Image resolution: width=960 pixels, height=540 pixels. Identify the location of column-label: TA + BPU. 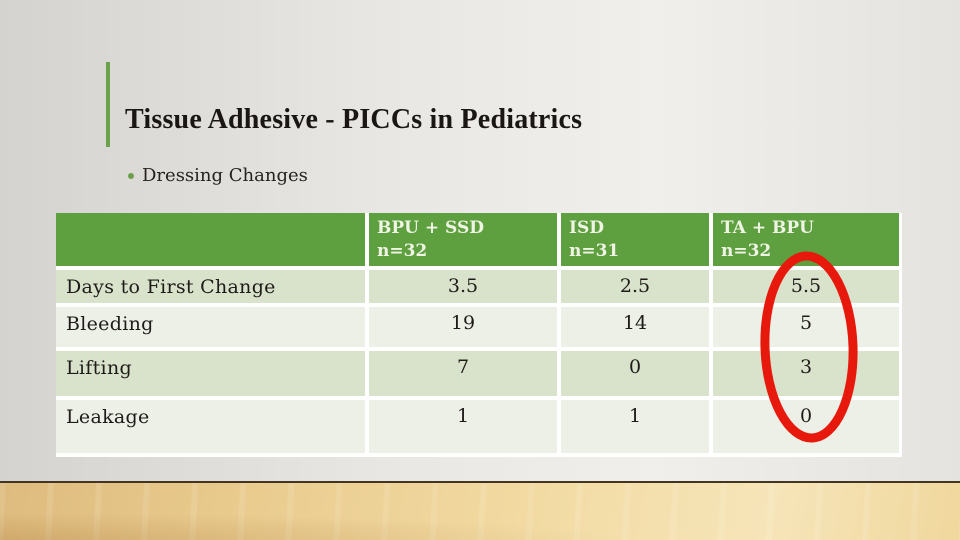
(767, 228).